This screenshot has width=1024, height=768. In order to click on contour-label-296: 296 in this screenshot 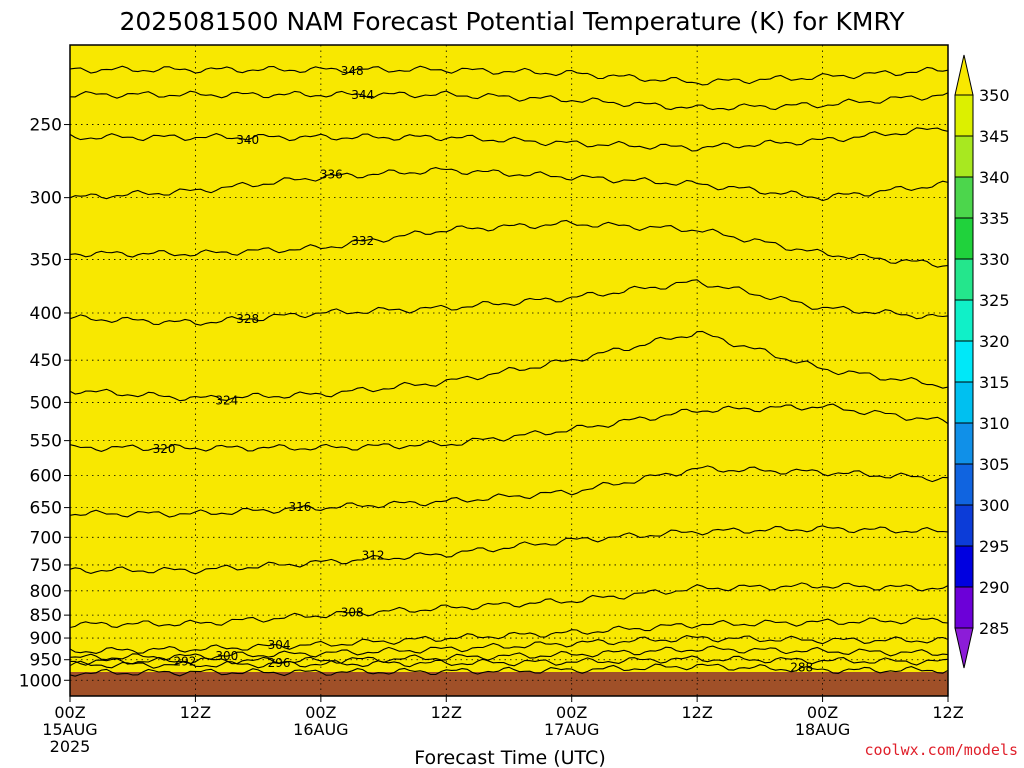, I will do `click(279, 663)`.